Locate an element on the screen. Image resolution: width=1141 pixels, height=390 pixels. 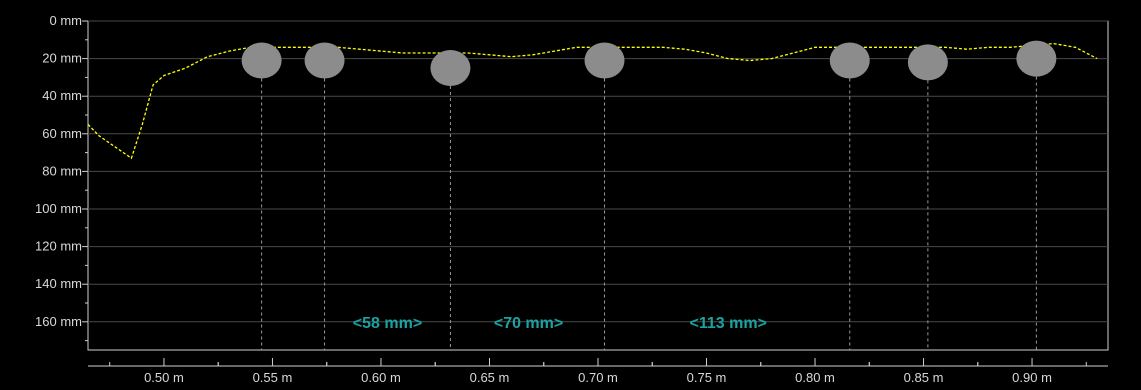
x-tick-label: 0.50 m is located at coordinates (164, 377).